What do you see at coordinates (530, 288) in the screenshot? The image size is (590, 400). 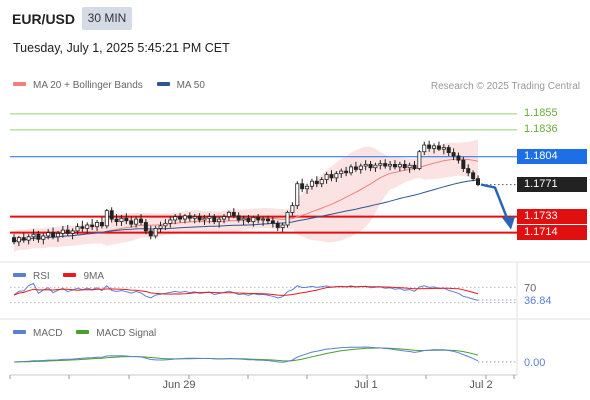 I see `rsi-level-label-70: 70` at bounding box center [530, 288].